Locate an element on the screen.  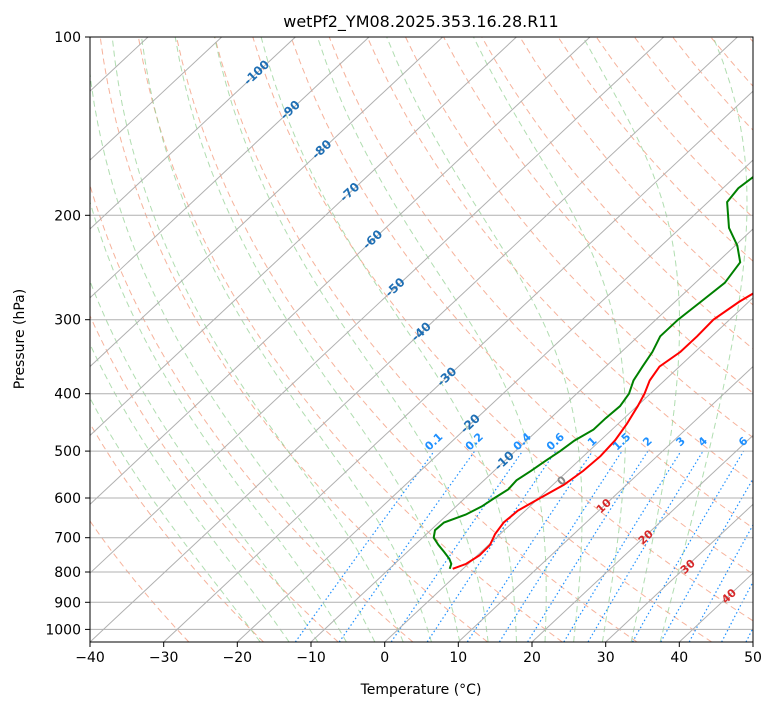
x-axis-label: Temperature (°C) is located at coordinates (421, 690).